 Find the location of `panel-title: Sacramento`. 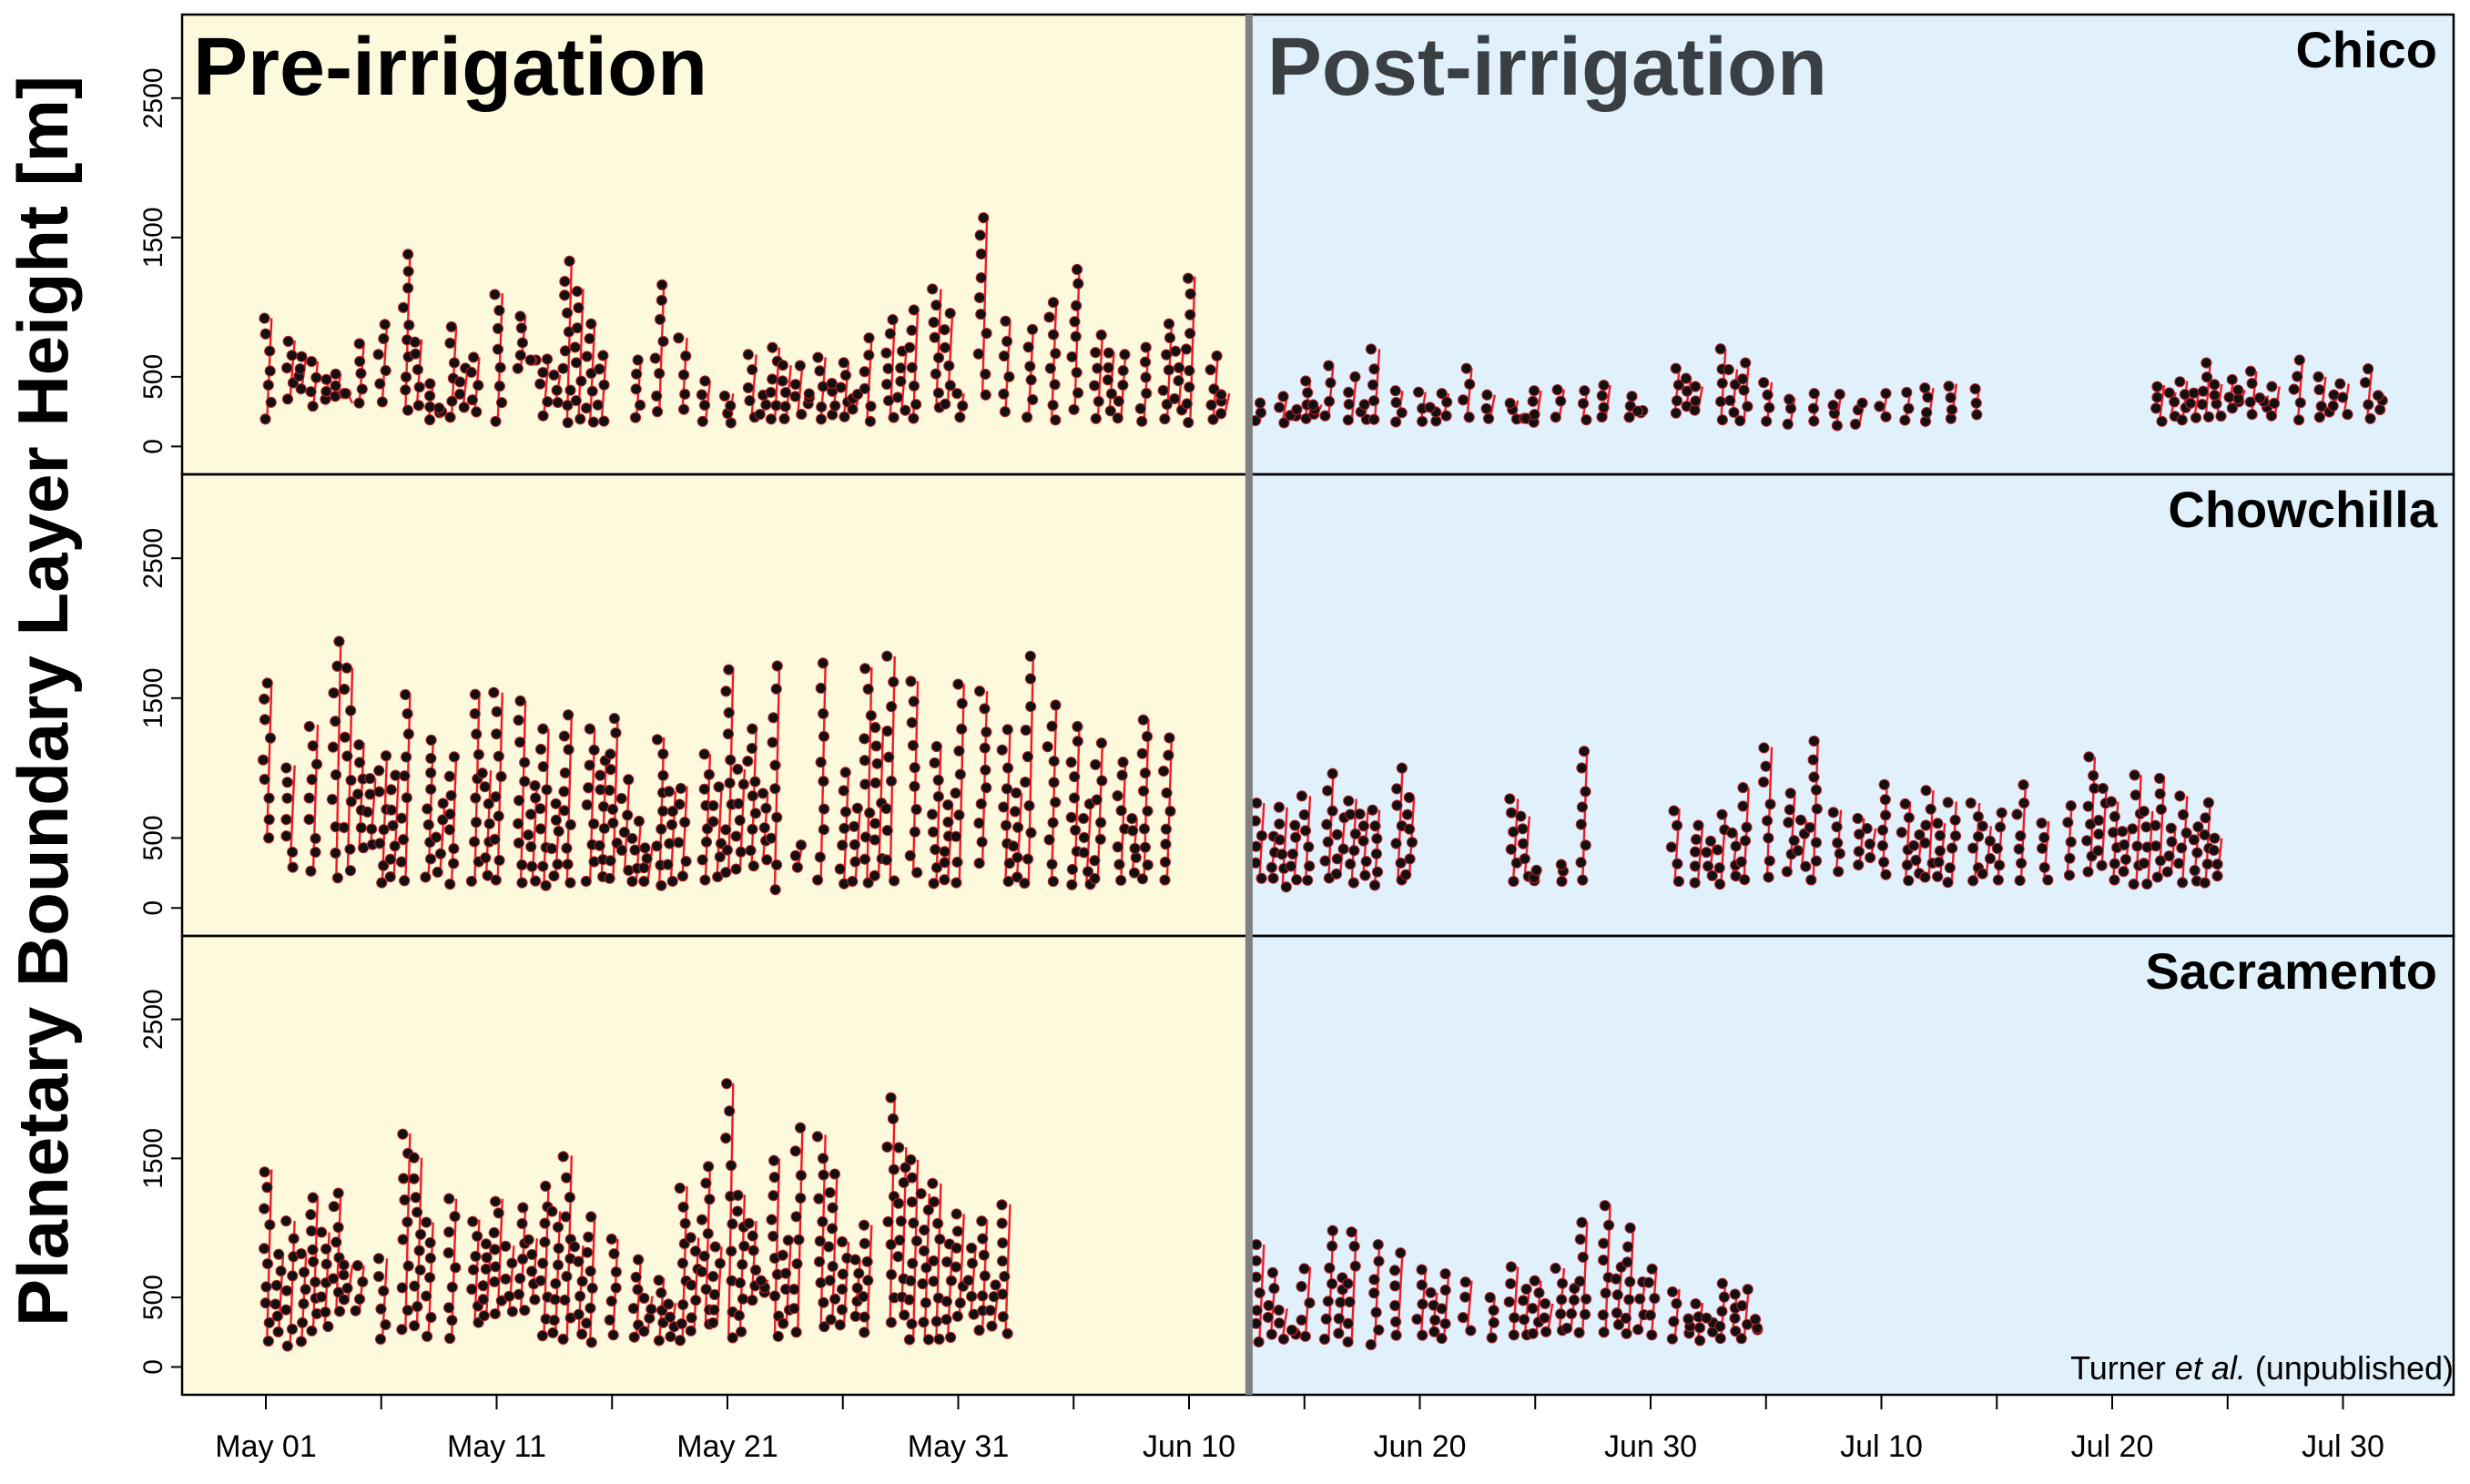

panel-title: Sacramento is located at coordinates (2291, 971).